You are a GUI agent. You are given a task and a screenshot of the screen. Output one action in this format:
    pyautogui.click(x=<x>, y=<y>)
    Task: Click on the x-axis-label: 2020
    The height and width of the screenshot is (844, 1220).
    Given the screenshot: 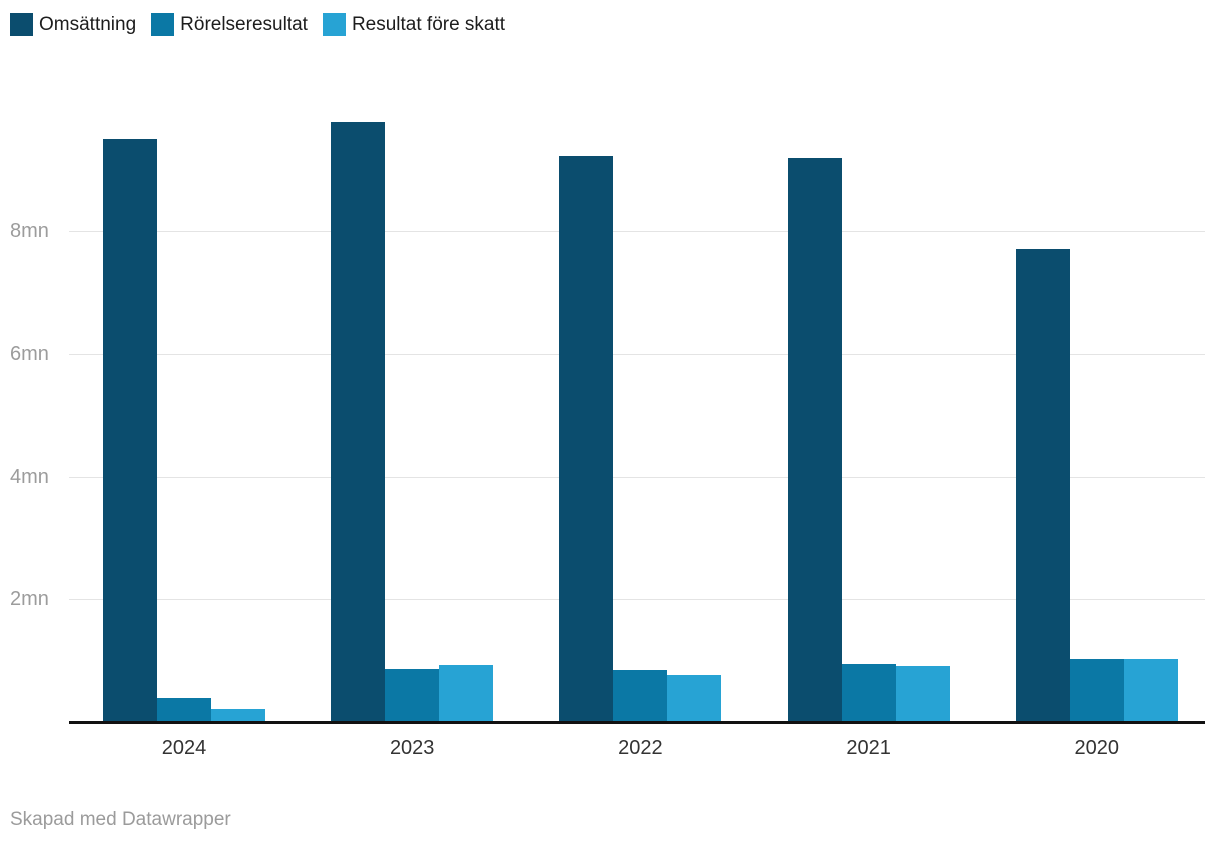 What is the action you would take?
    pyautogui.click(x=1097, y=748)
    